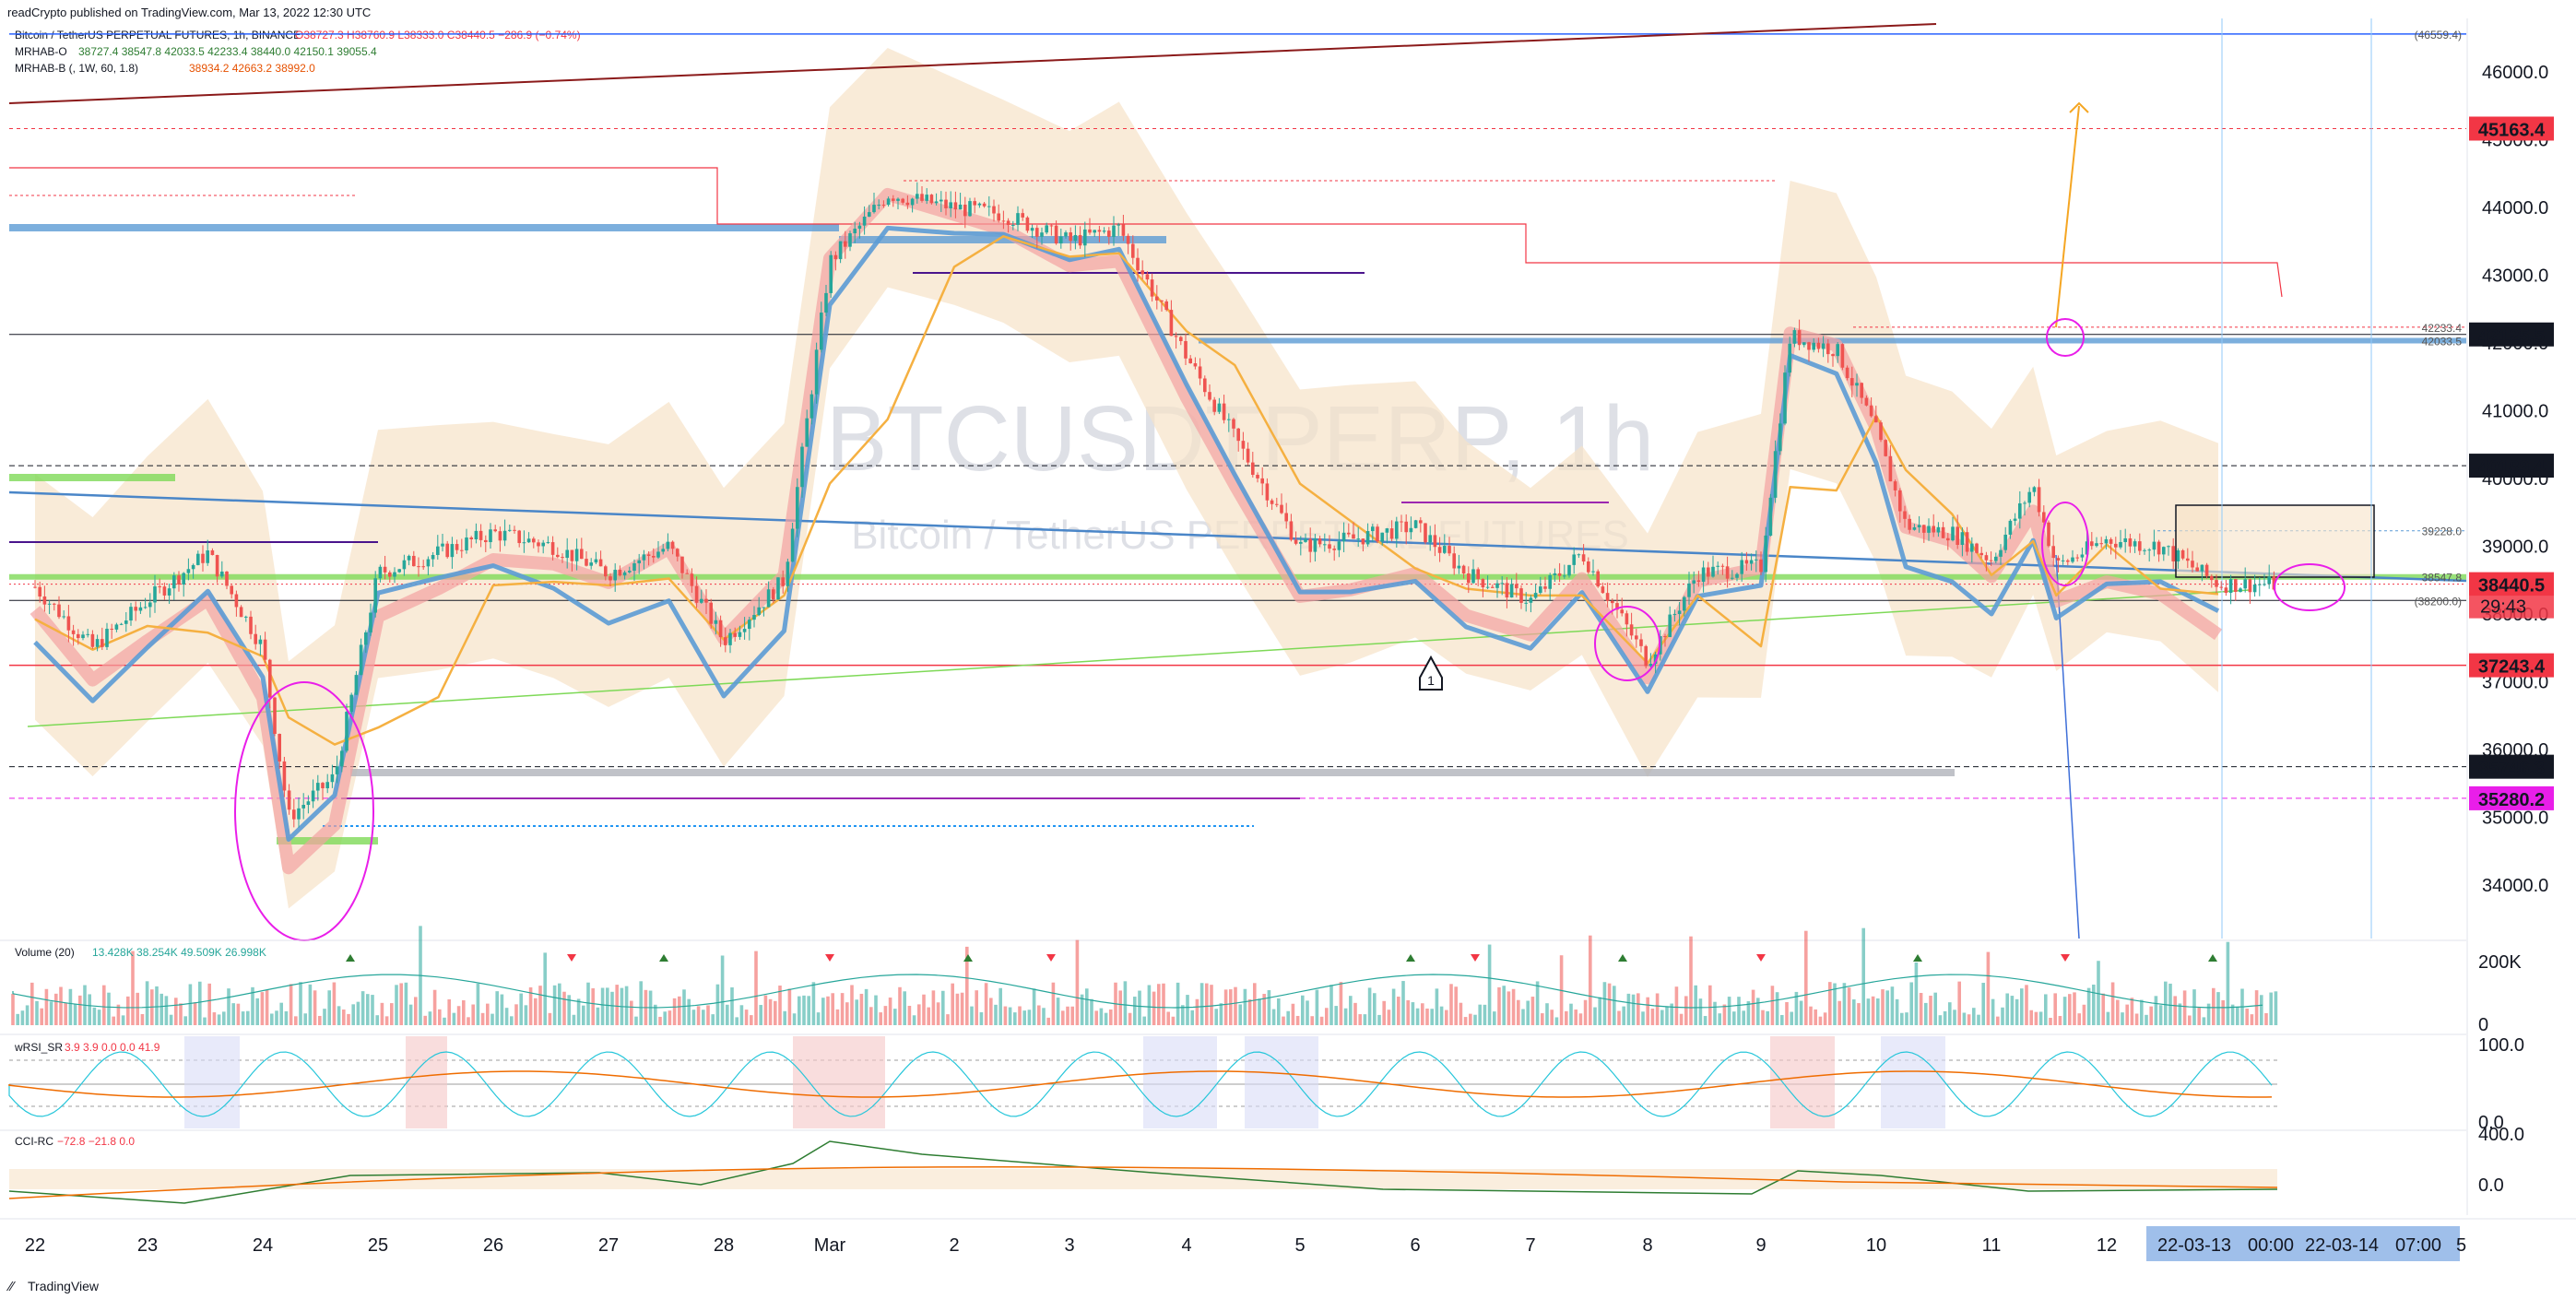  Describe the element at coordinates (829, 958) in the screenshot. I see `signal-marker` at that location.